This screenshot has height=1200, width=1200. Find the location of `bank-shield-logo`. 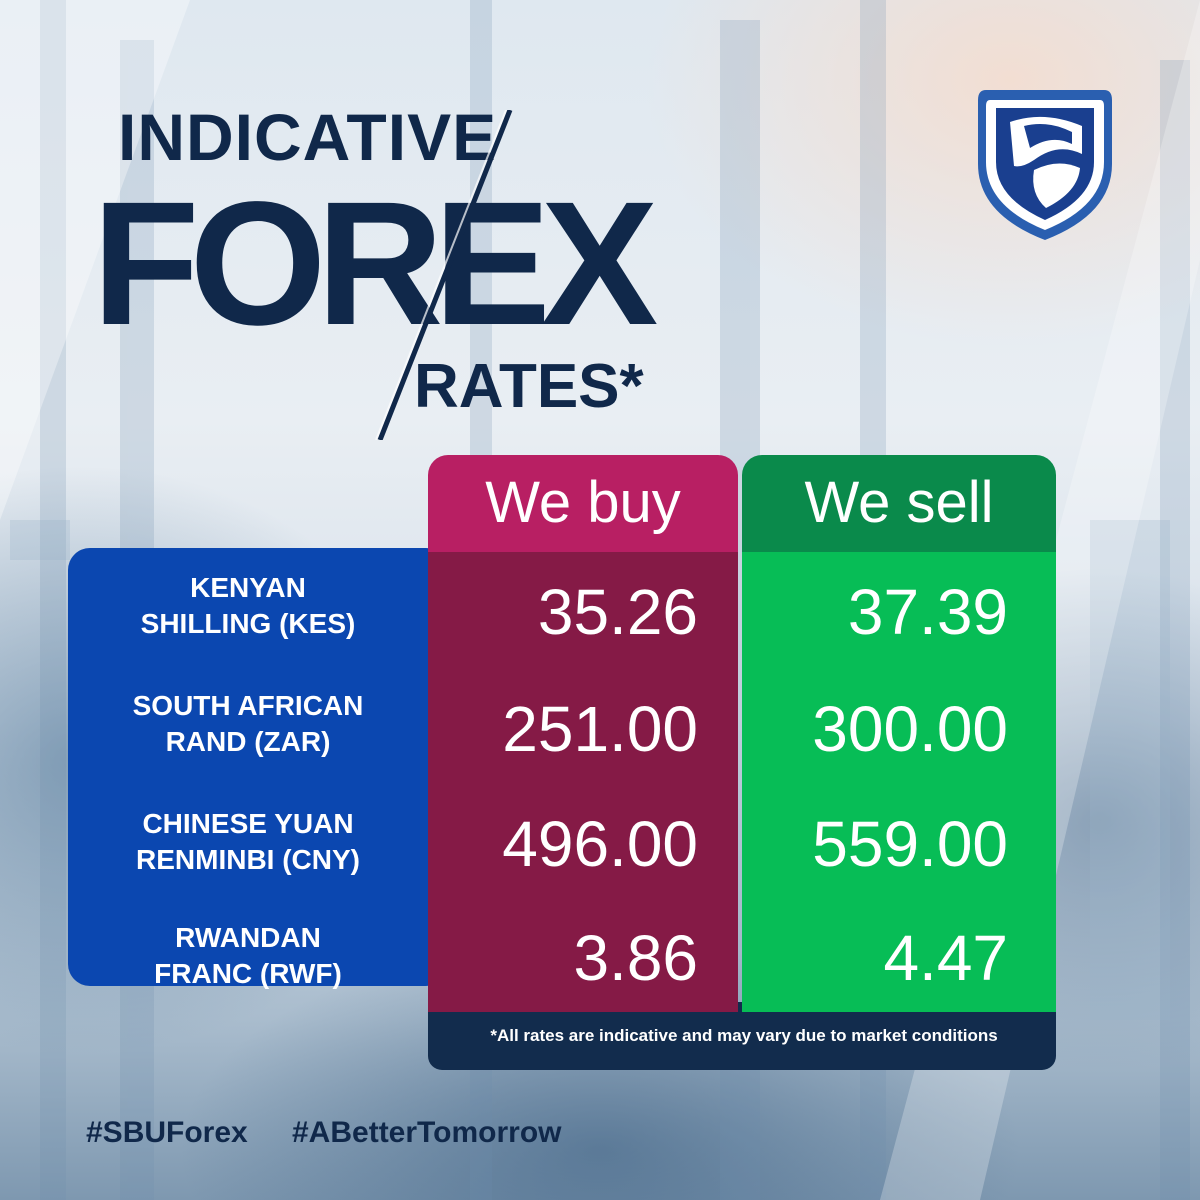

bank-shield-logo is located at coordinates (1045, 165).